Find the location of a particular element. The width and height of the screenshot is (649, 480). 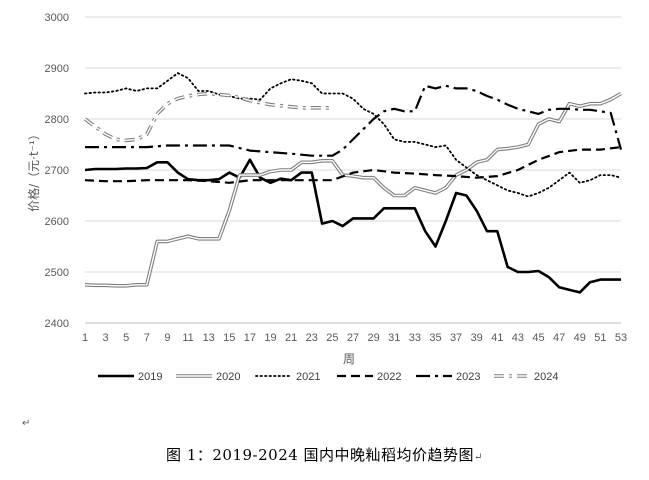

x-tick-label: 1 is located at coordinates (85, 338).